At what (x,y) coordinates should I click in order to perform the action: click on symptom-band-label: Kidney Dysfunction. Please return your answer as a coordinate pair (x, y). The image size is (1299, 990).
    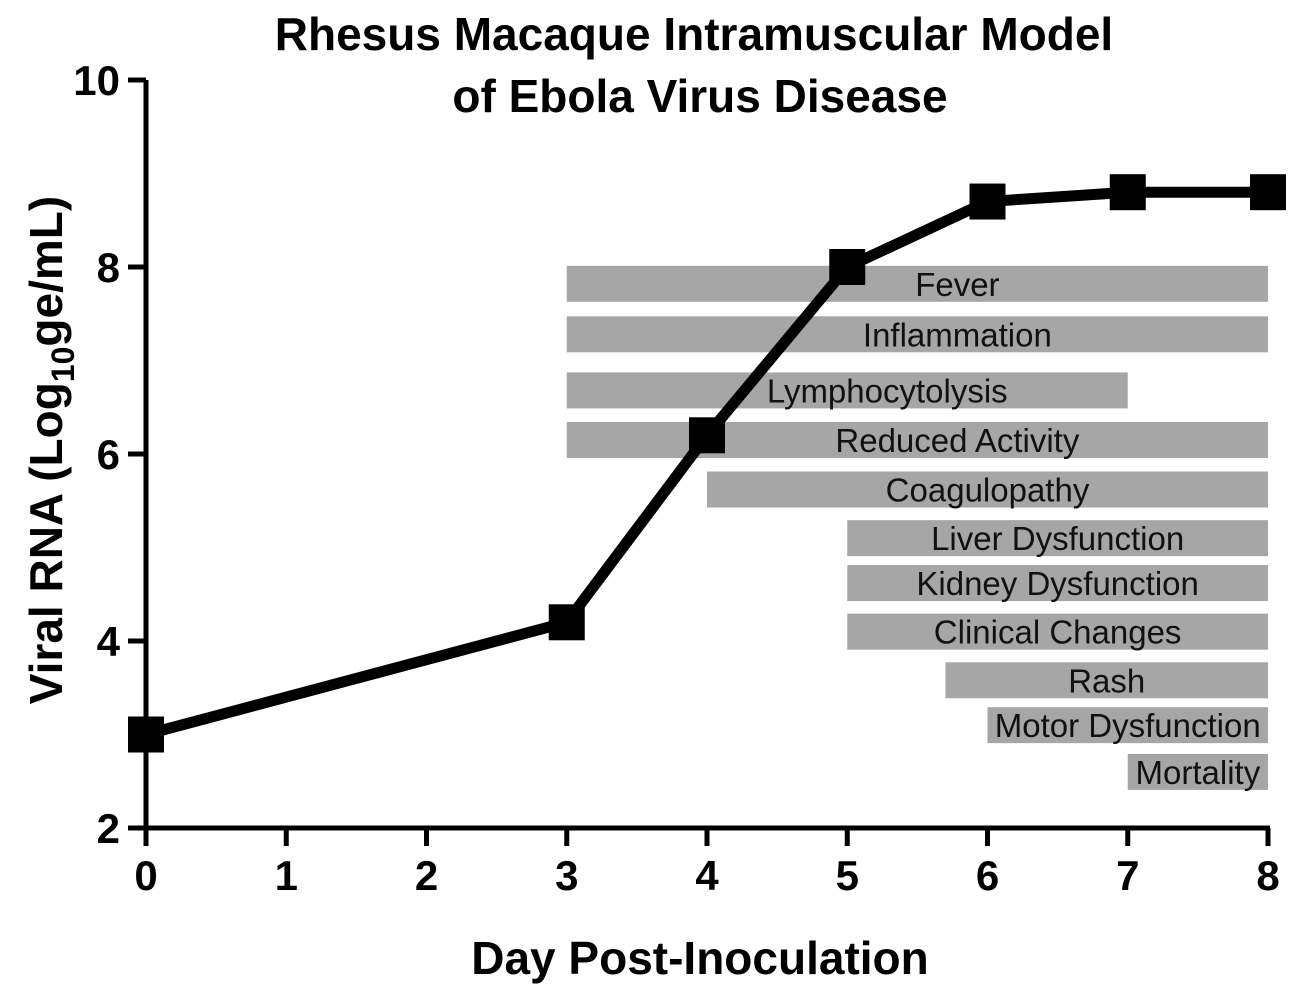
    Looking at the image, I should click on (1057, 583).